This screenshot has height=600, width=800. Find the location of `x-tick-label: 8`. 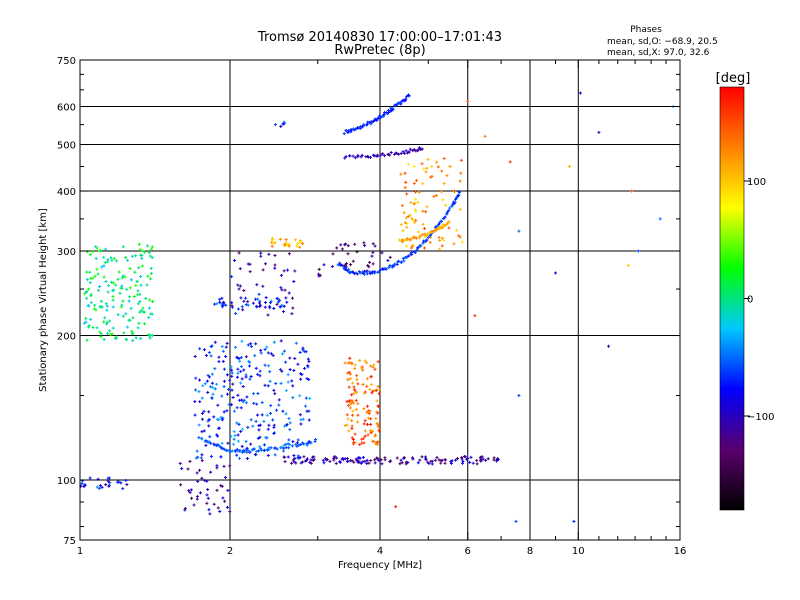

x-tick-label: 8 is located at coordinates (530, 551).